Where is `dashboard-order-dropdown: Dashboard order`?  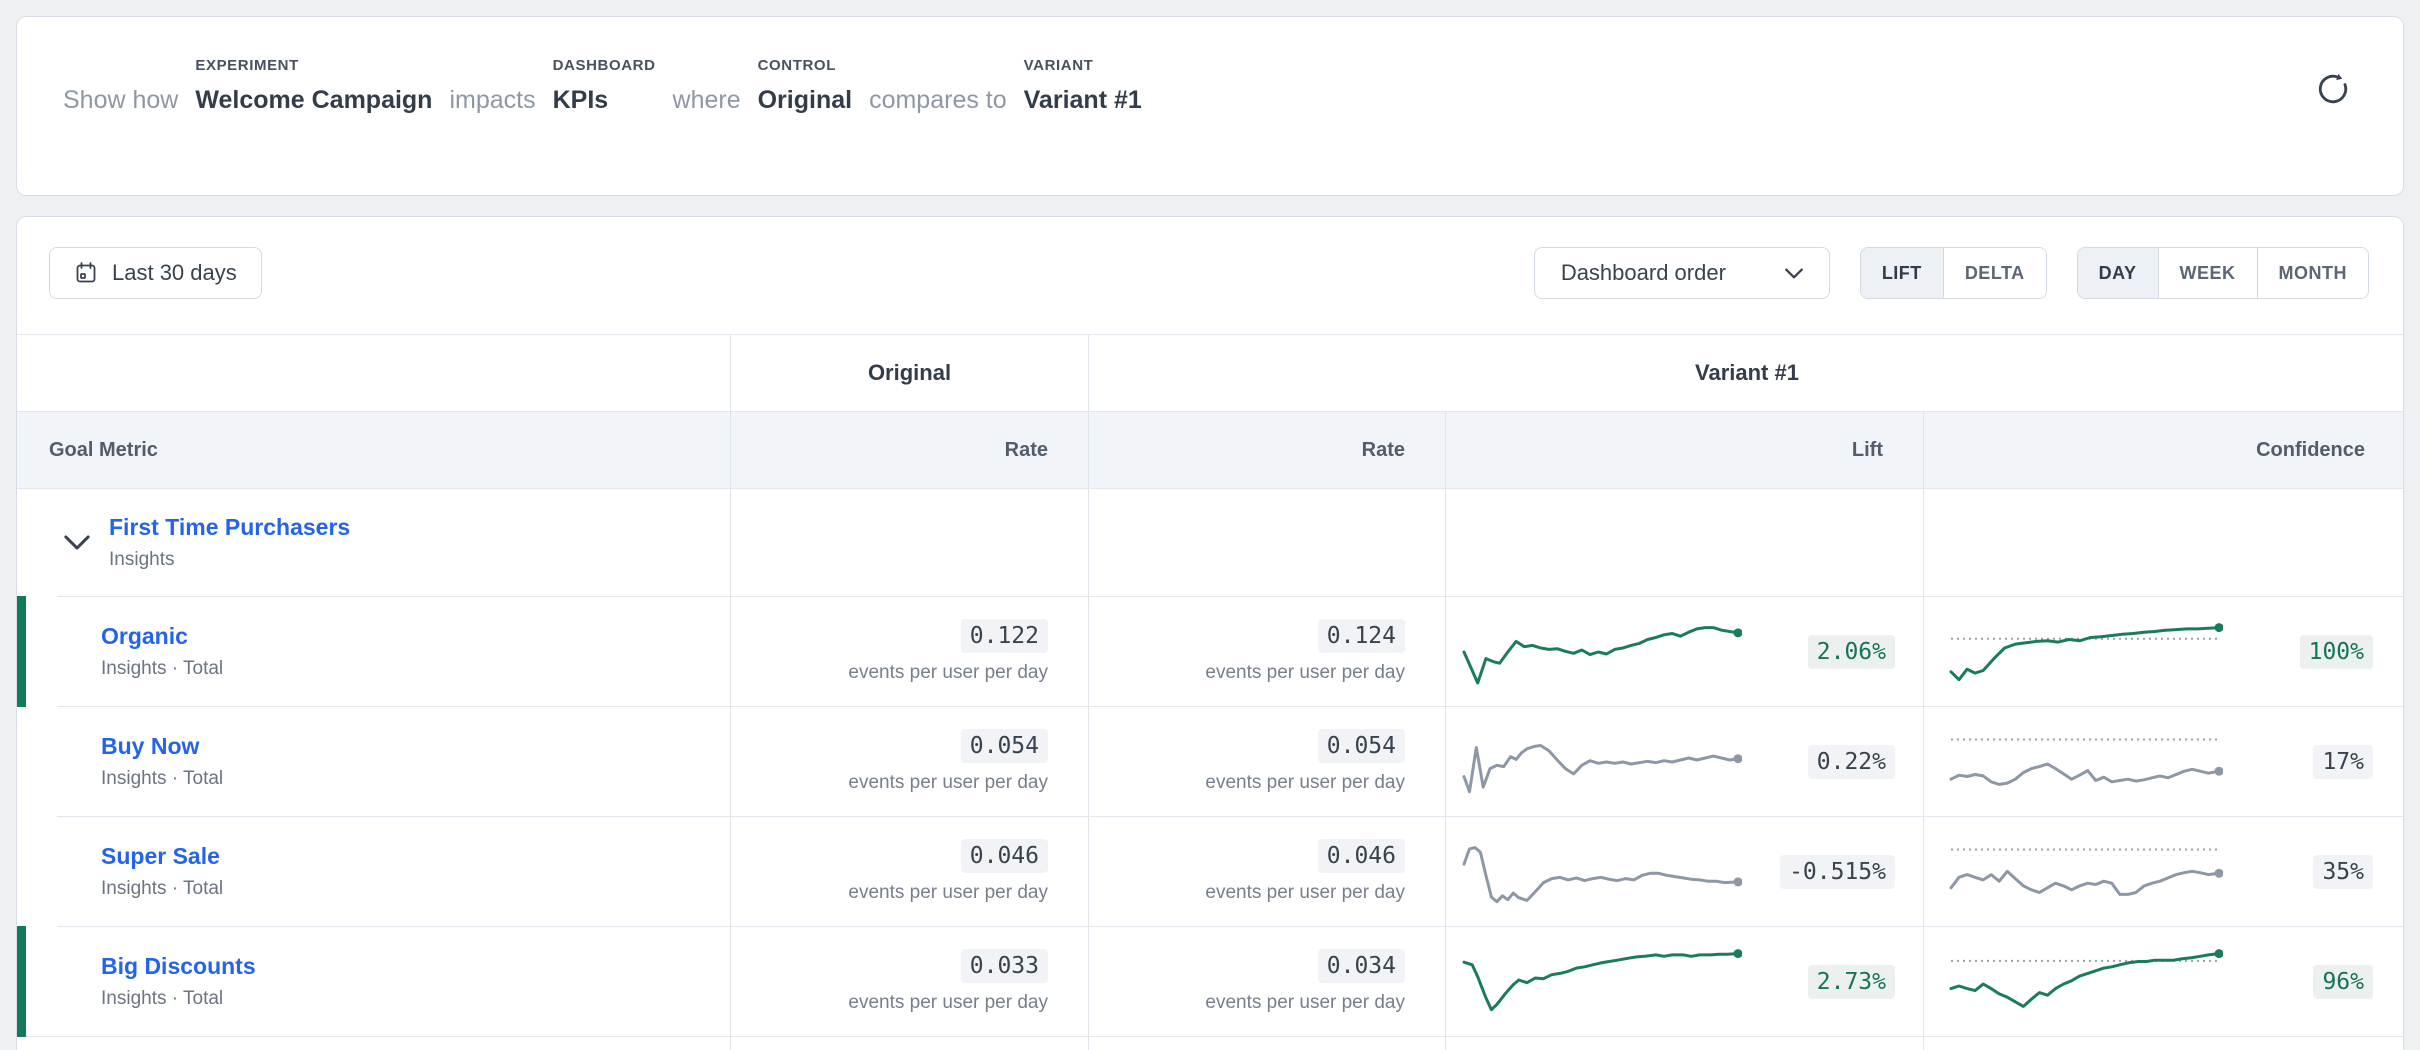
dashboard-order-dropdown: Dashboard order is located at coordinates (1681, 273).